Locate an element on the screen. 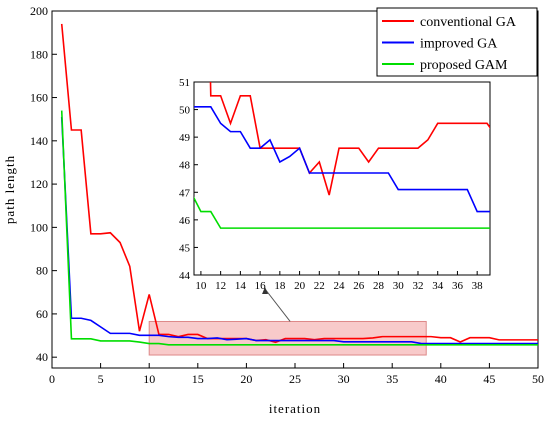 This screenshot has height=422, width=550. y-tick-label: 40 is located at coordinates (42, 357).